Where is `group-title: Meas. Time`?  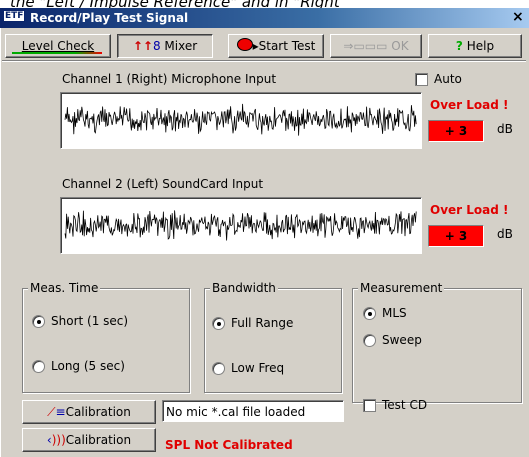 group-title: Meas. Time is located at coordinates (64, 288).